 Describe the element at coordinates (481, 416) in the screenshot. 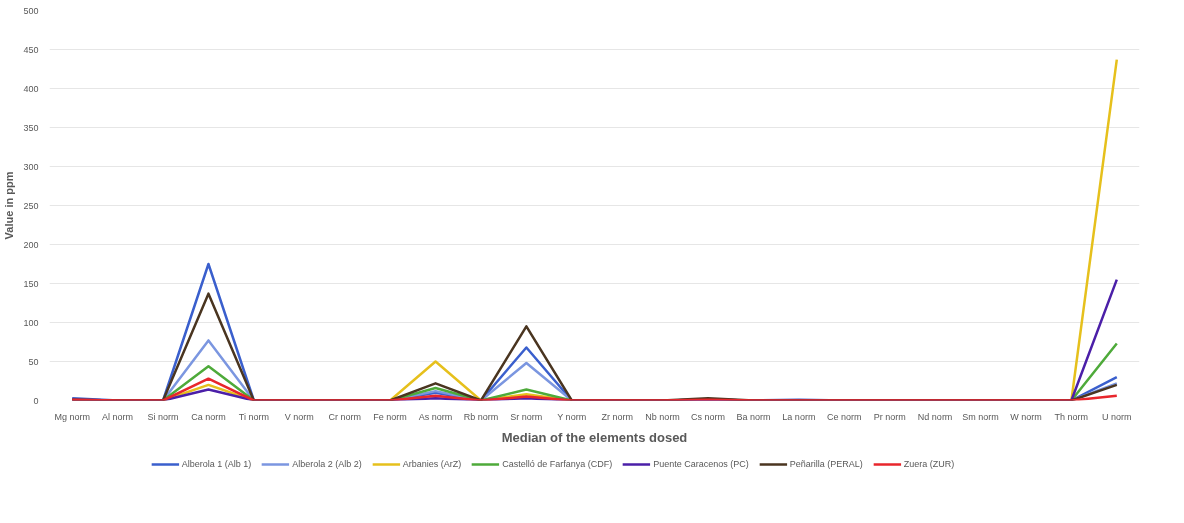

I see `x-tick-label: Rb norm` at that location.